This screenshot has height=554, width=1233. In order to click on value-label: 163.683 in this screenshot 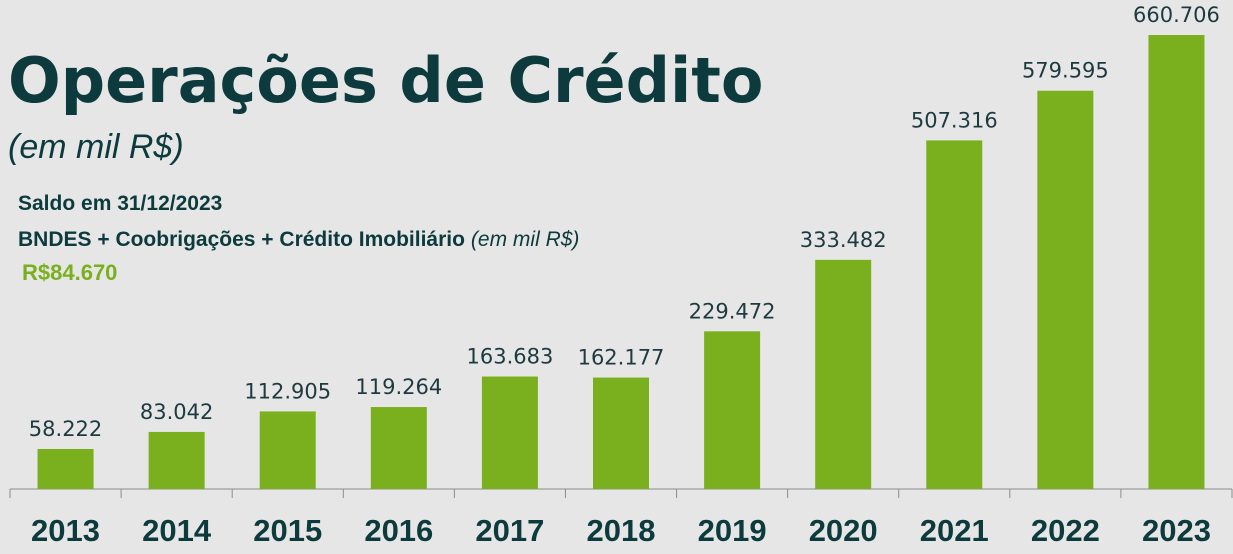, I will do `click(509, 357)`.